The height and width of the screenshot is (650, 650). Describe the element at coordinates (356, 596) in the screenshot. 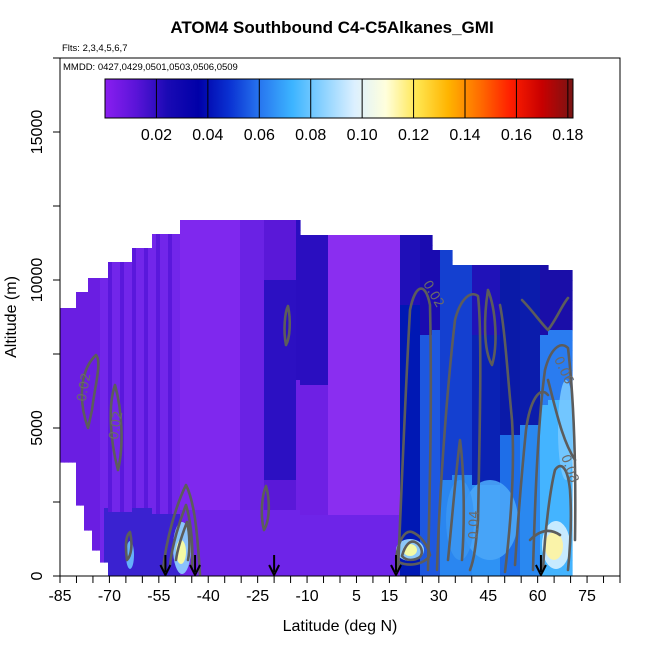

I see `x-tick-label: 5` at that location.